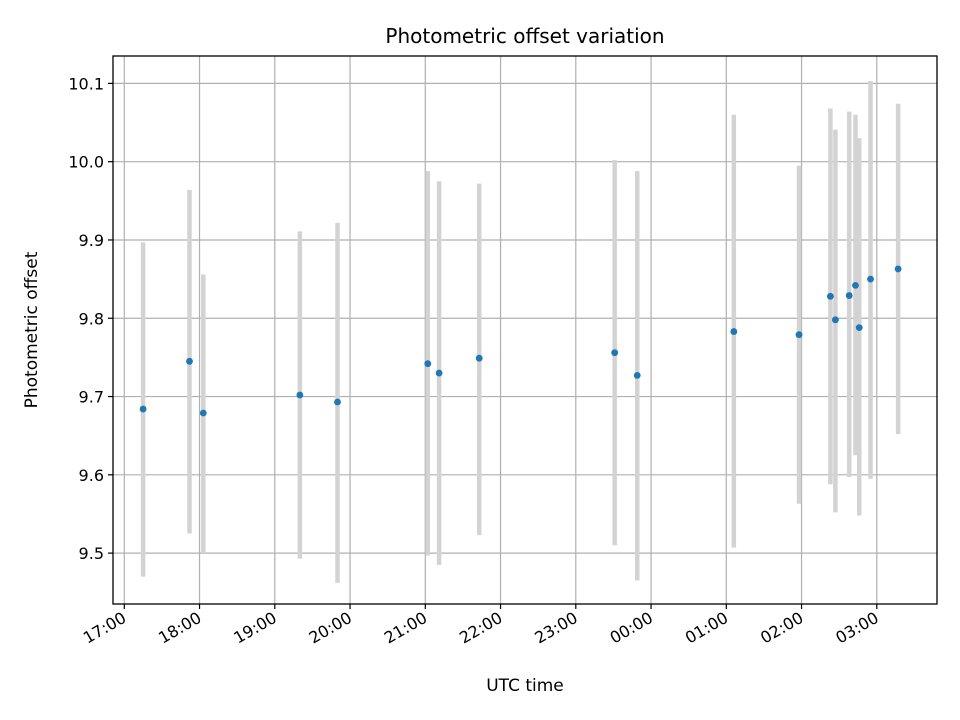  I want to click on chart-title: Photometric offset variation, so click(524, 36).